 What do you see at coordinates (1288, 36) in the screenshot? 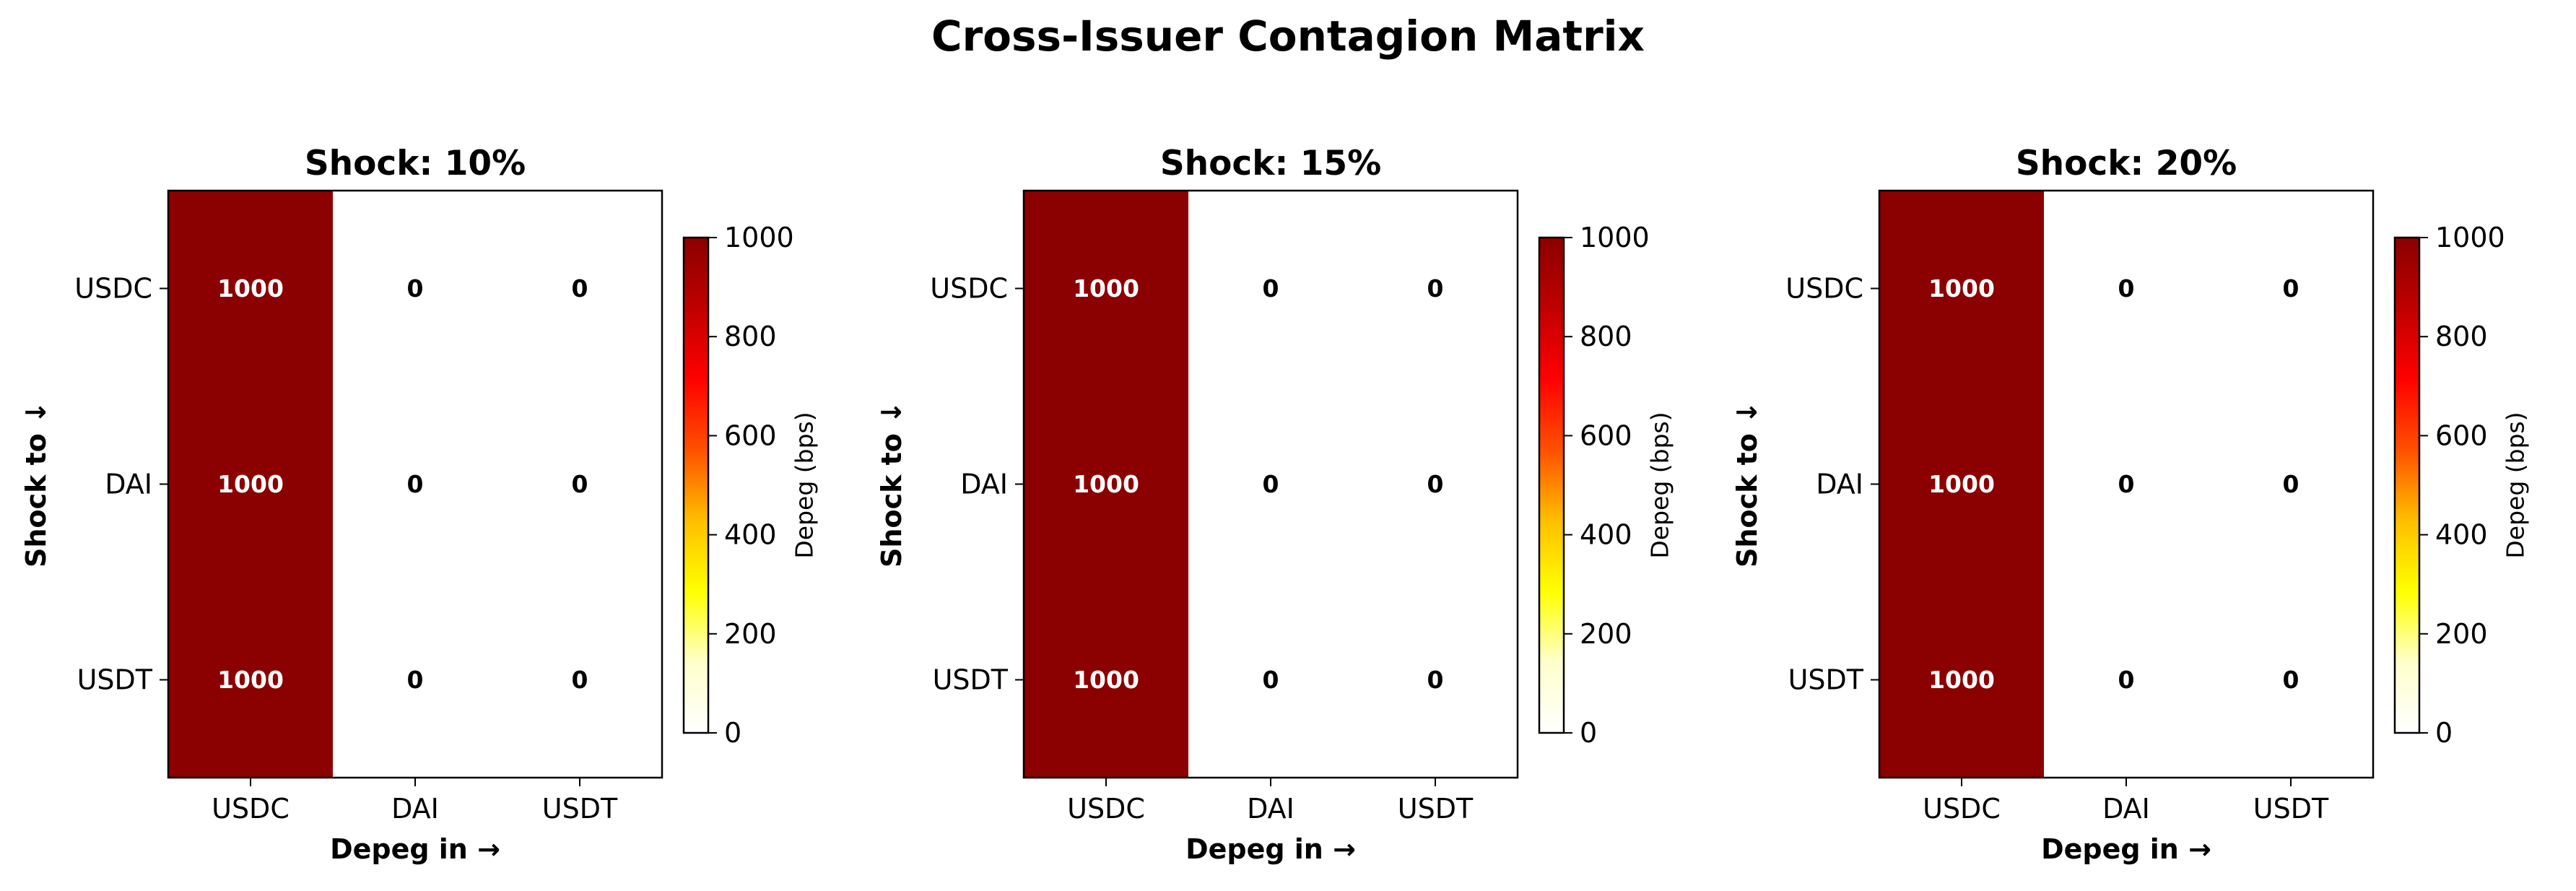
I see `figure-title: Cross-Issuer Contagion Matrix` at bounding box center [1288, 36].